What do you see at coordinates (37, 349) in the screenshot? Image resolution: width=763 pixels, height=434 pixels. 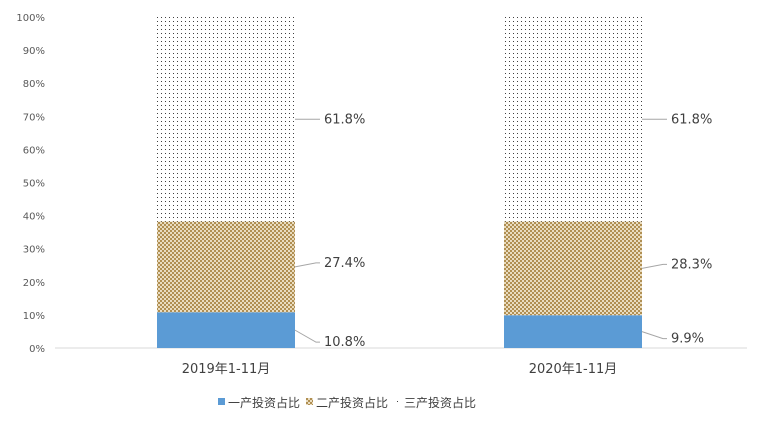 I see `y-tick-label: 0%` at bounding box center [37, 349].